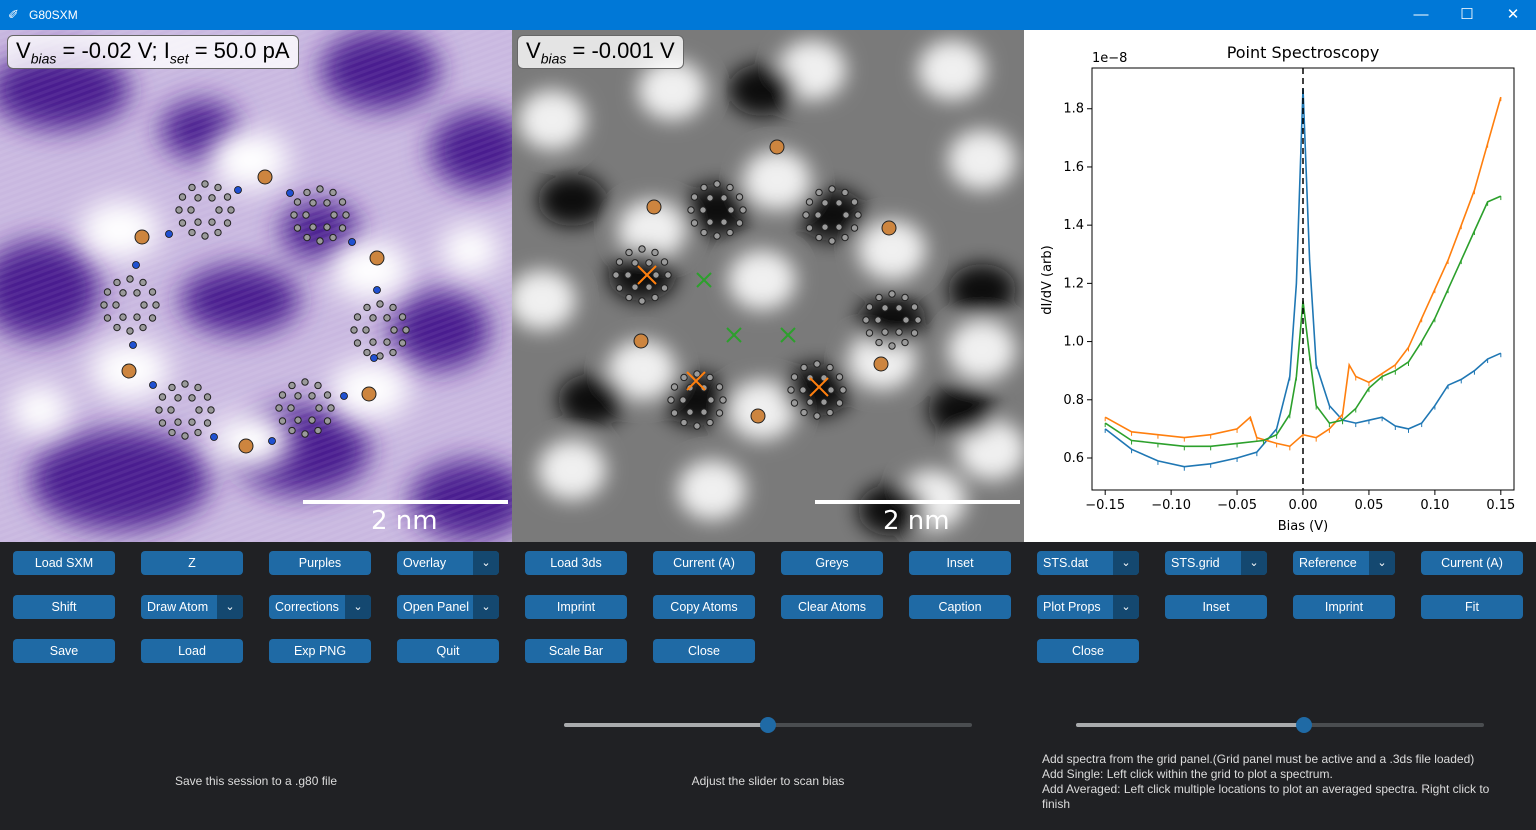 The width and height of the screenshot is (1536, 830). I want to click on fit-button: Fit, so click(1472, 607).